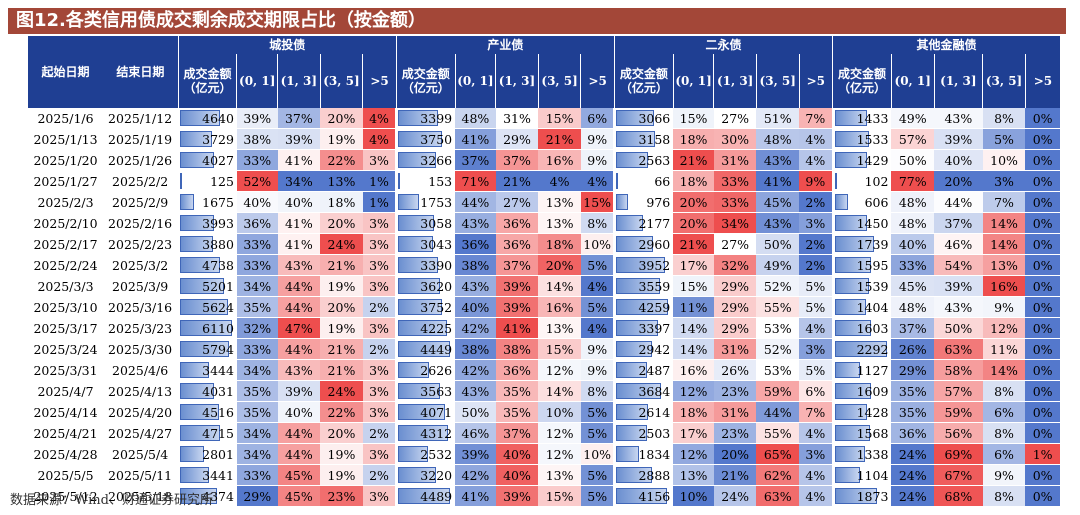 The height and width of the screenshot is (515, 1080). What do you see at coordinates (475, 370) in the screenshot?
I see `share-cell: 42%` at bounding box center [475, 370].